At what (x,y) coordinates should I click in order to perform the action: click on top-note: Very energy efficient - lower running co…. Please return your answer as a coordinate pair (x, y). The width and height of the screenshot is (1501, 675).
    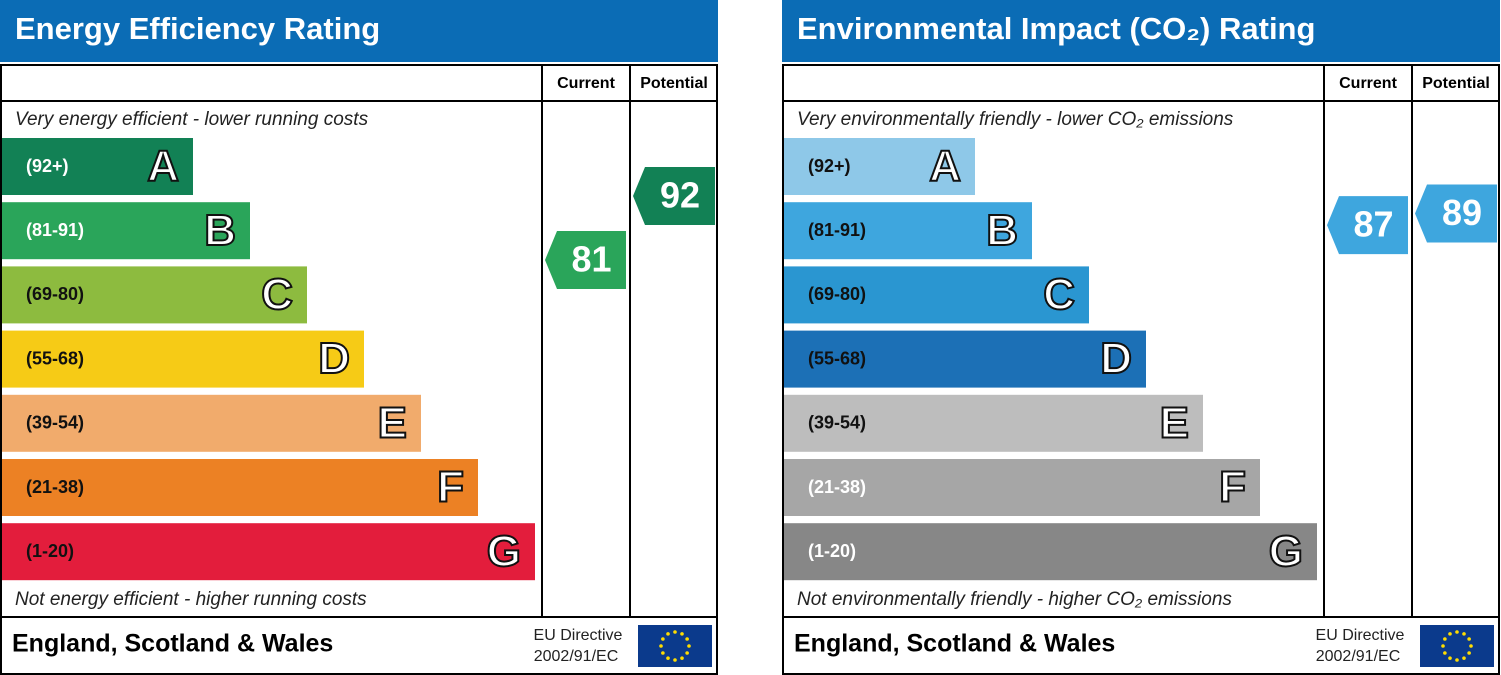
    Looking at the image, I should click on (192, 119).